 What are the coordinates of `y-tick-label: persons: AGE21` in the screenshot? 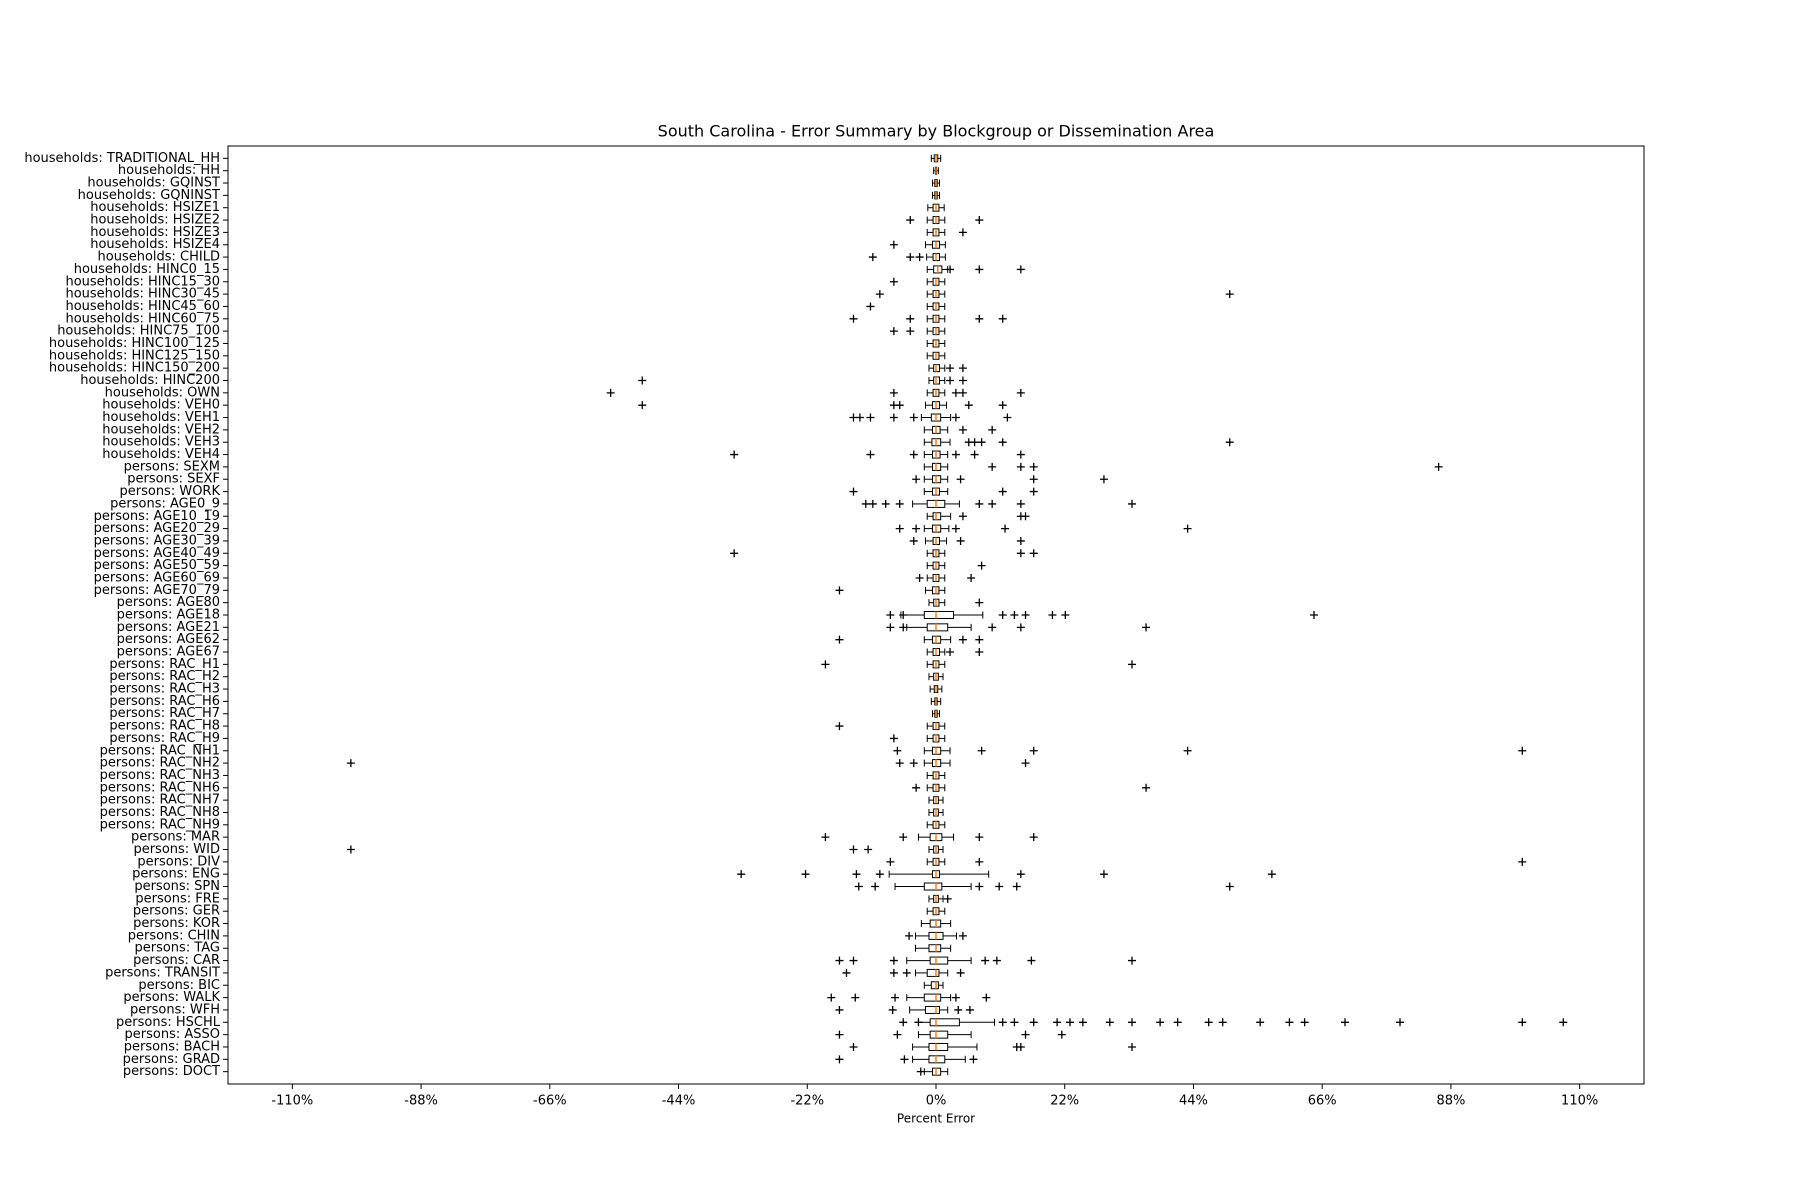 It's located at (168, 627).